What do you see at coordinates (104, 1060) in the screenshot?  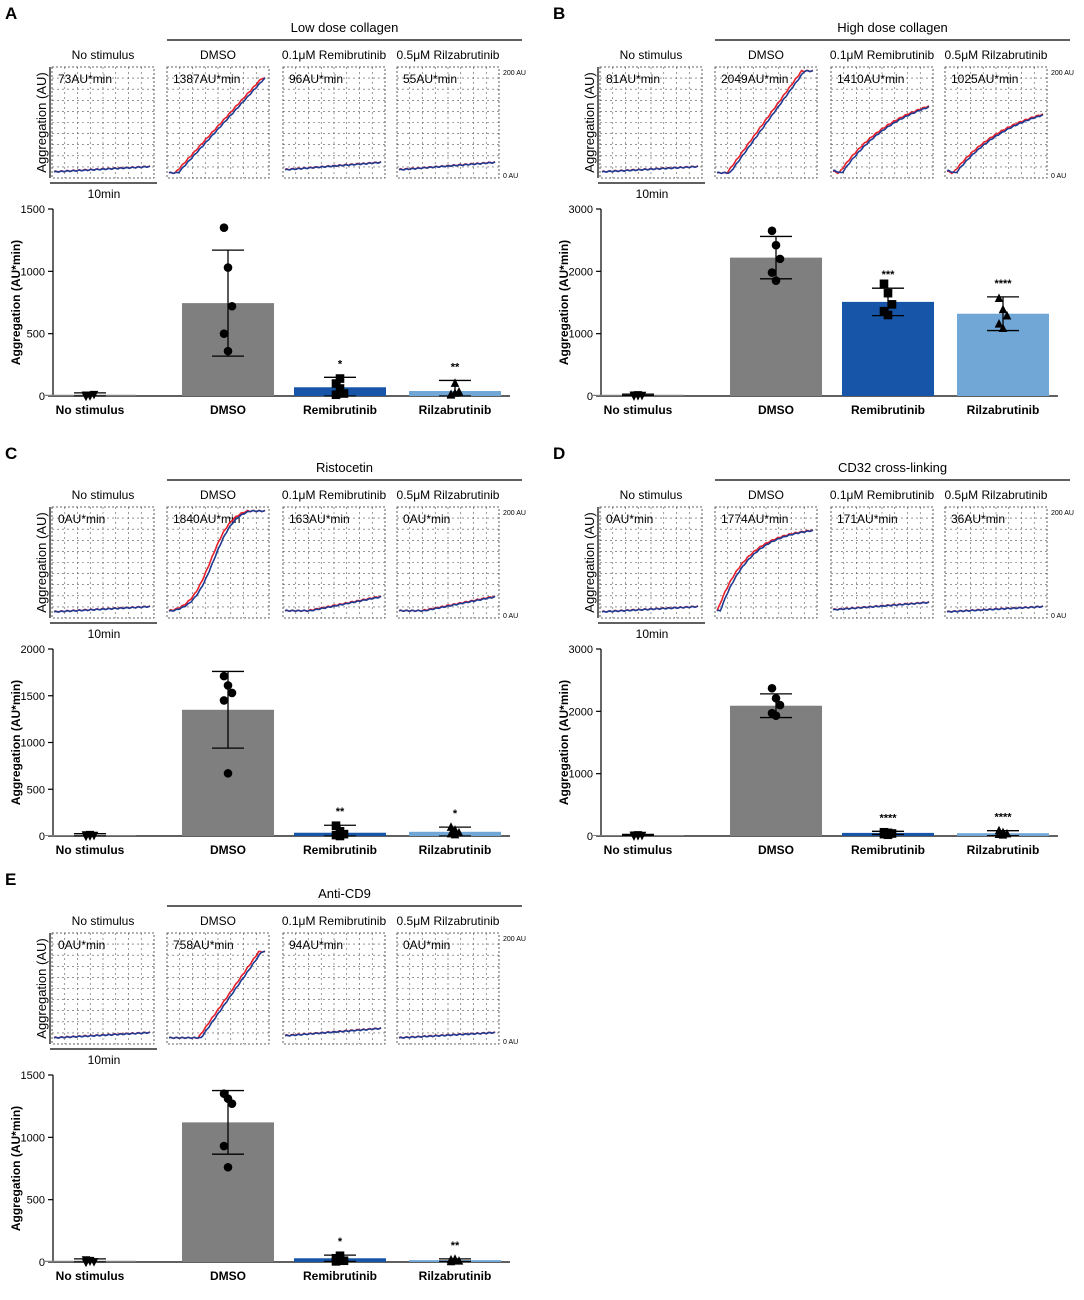 I see `scale-bar-label: 10min` at bounding box center [104, 1060].